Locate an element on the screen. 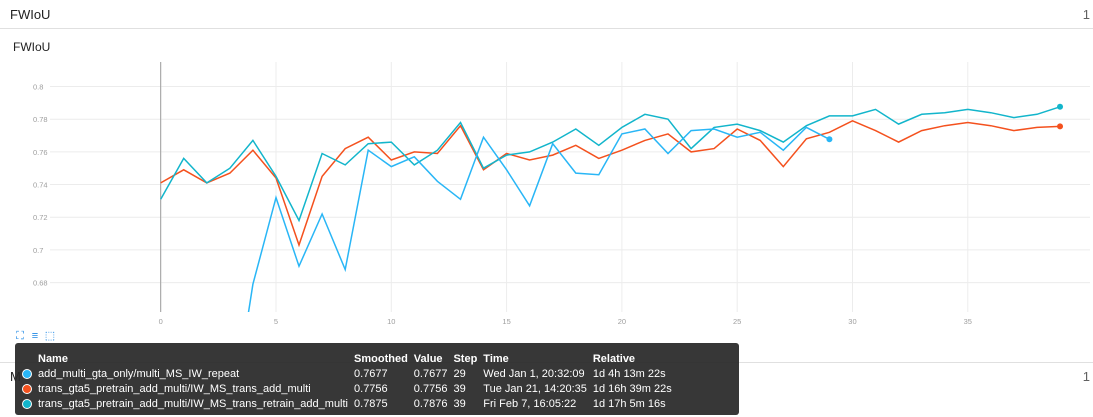 This screenshot has width=1093, height=417. x-tick-label: 5 is located at coordinates (276, 321).